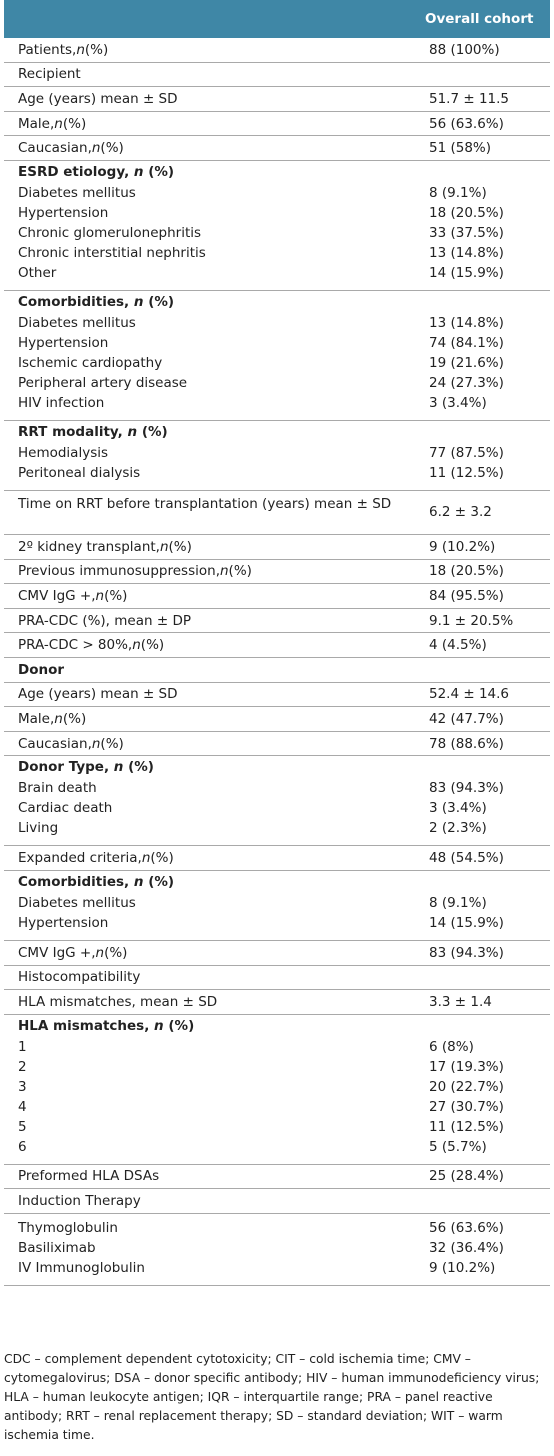  What do you see at coordinates (466, 1227) in the screenshot?
I see `group-item-value: 56 (63.6%)` at bounding box center [466, 1227].